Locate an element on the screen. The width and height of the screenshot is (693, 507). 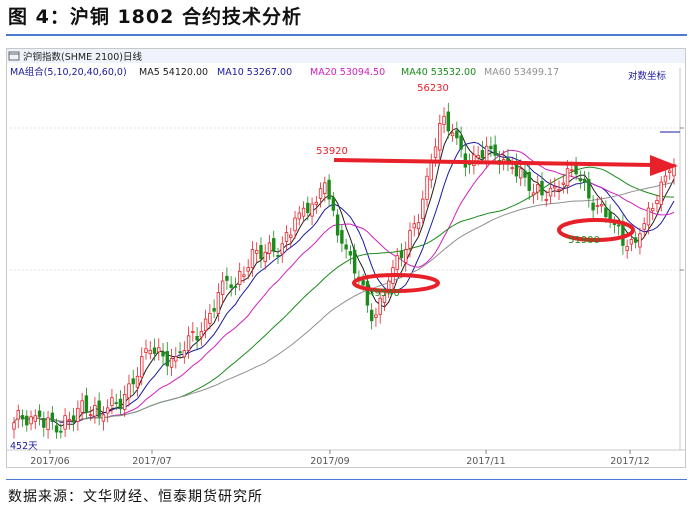
resistance-arrow is located at coordinates (505, 165).